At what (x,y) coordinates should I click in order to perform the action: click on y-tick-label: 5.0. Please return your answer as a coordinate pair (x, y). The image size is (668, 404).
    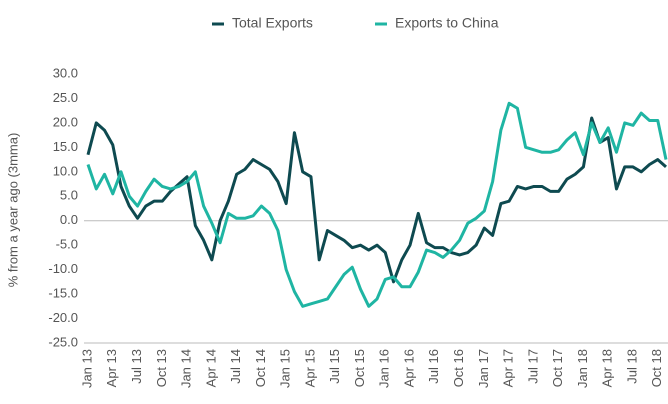
    Looking at the image, I should click on (69, 195).